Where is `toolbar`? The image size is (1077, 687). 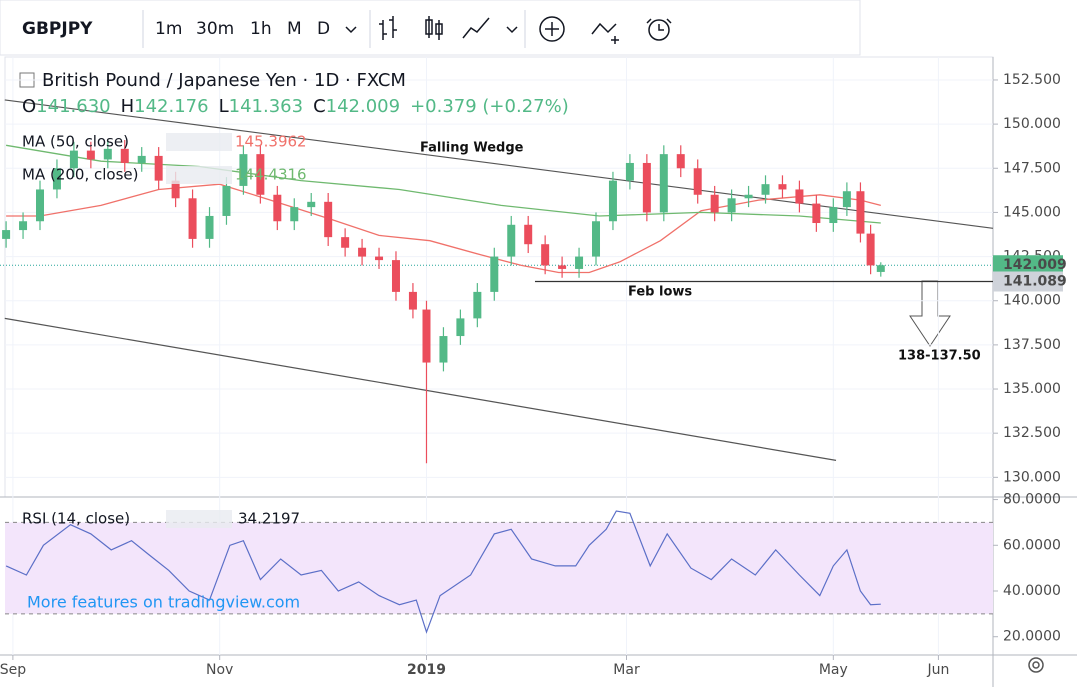 toolbar is located at coordinates (430, 28).